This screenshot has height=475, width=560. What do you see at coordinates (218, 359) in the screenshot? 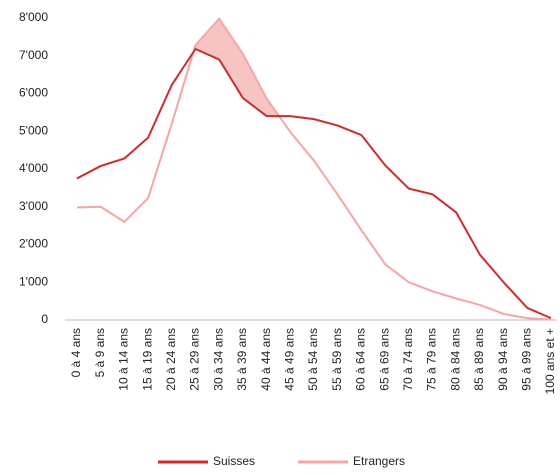
I see `x-tick-label: 30 à 34 ans` at bounding box center [218, 359].